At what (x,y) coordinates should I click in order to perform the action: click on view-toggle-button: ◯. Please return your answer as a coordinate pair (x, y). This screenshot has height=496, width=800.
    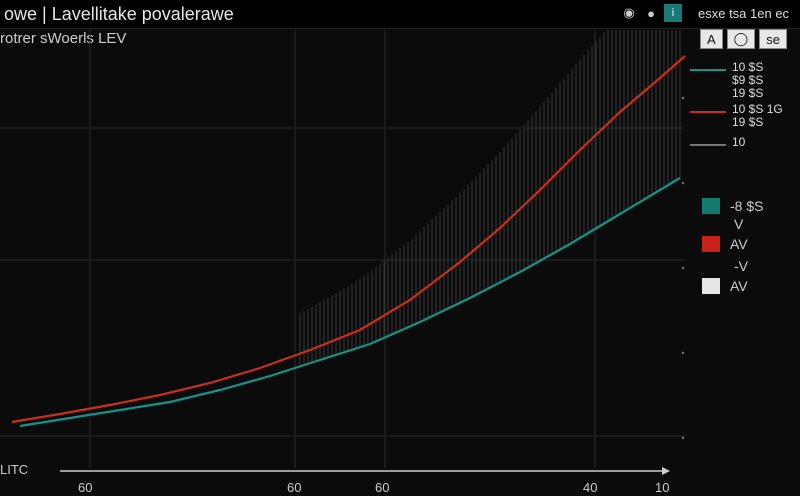
    Looking at the image, I should click on (741, 39).